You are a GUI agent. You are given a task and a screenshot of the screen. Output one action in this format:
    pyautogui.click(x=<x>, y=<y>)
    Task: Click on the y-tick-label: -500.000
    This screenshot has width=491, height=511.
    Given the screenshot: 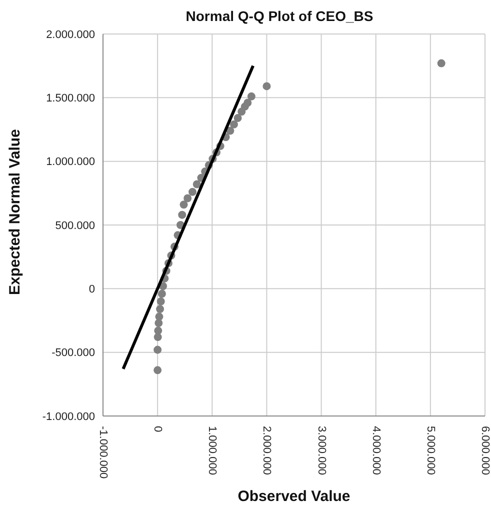 What is the action you would take?
    pyautogui.click(x=73, y=353)
    